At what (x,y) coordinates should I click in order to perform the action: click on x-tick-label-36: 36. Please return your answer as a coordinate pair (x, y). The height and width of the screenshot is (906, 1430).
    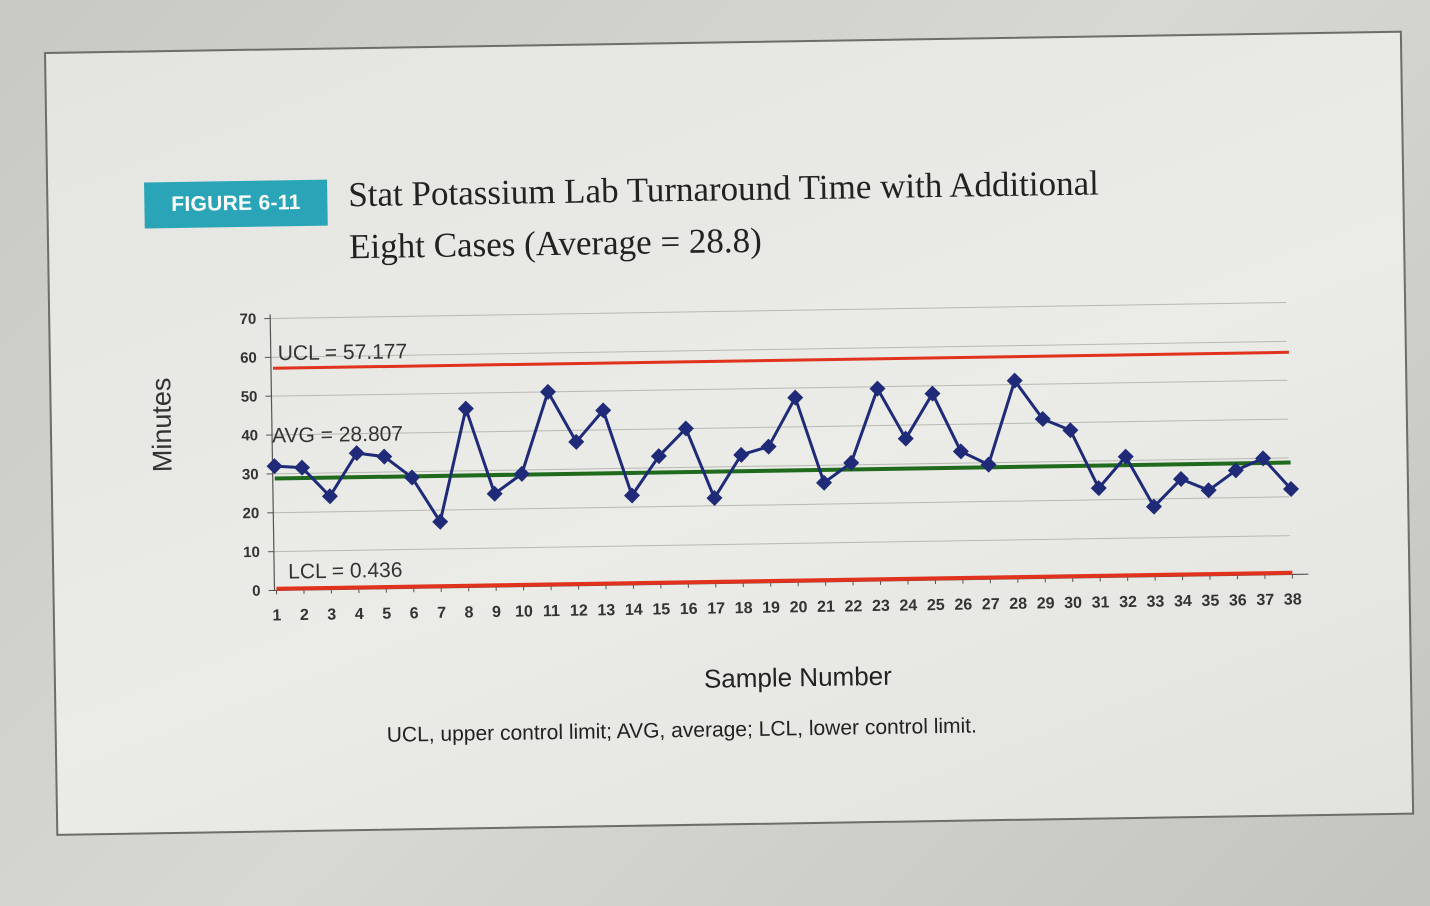
    Looking at the image, I should click on (1238, 600).